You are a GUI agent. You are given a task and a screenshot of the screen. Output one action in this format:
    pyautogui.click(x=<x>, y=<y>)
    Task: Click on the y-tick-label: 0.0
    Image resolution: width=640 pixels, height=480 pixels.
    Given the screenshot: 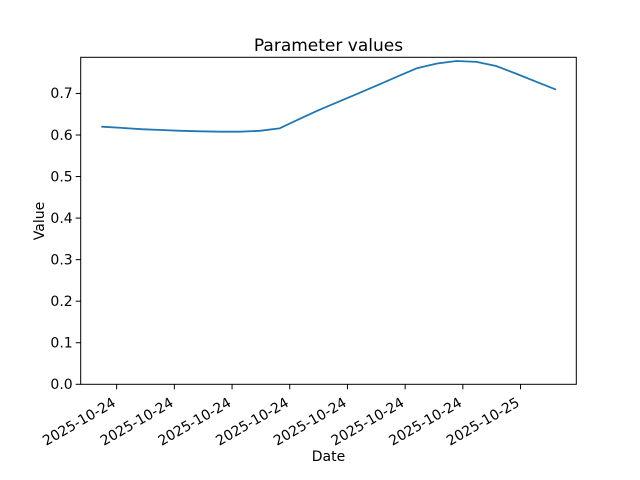 What is the action you would take?
    pyautogui.click(x=61, y=385)
    